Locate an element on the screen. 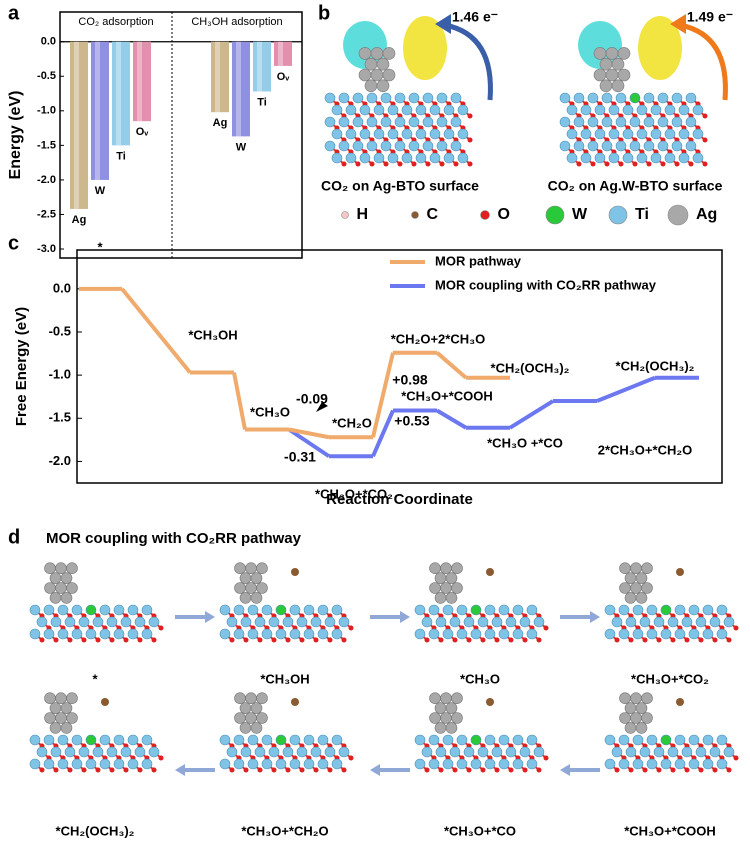 Image resolution: width=750 pixels, height=862 pixels. legend-atom-label: C is located at coordinates (433, 214).